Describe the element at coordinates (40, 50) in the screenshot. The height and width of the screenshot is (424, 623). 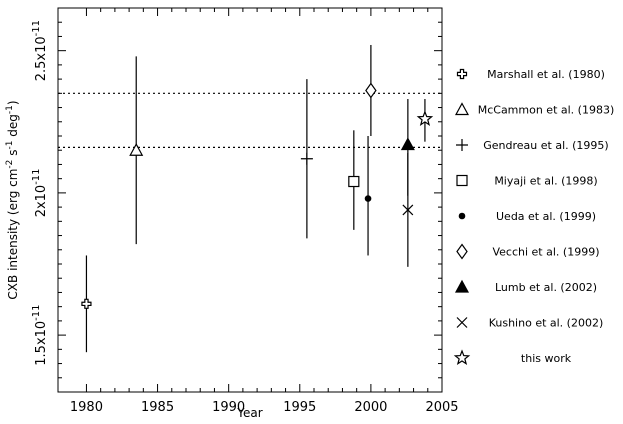
I see `y-tick-label: 2.5x10-11` at that location.